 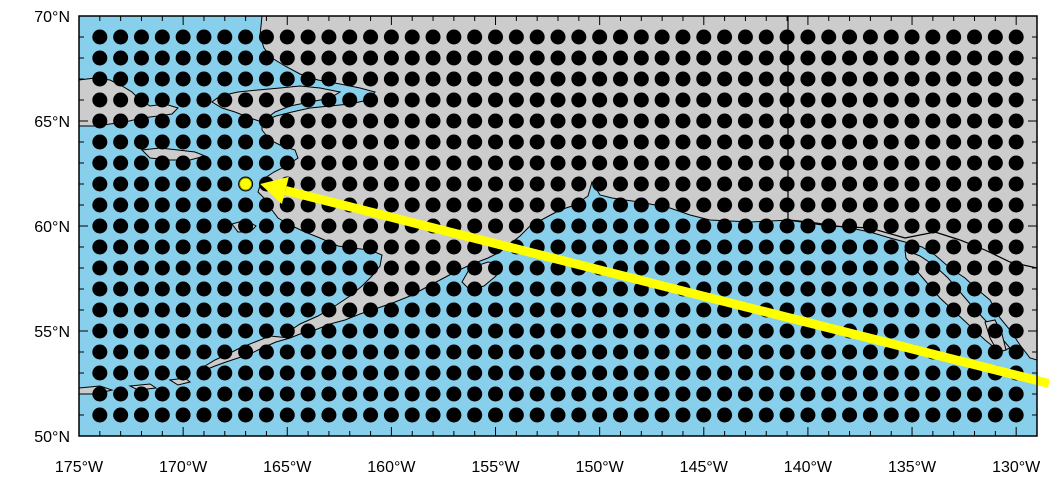 What do you see at coordinates (1016, 467) in the screenshot?
I see `x-tick-label: 130°W` at bounding box center [1016, 467].